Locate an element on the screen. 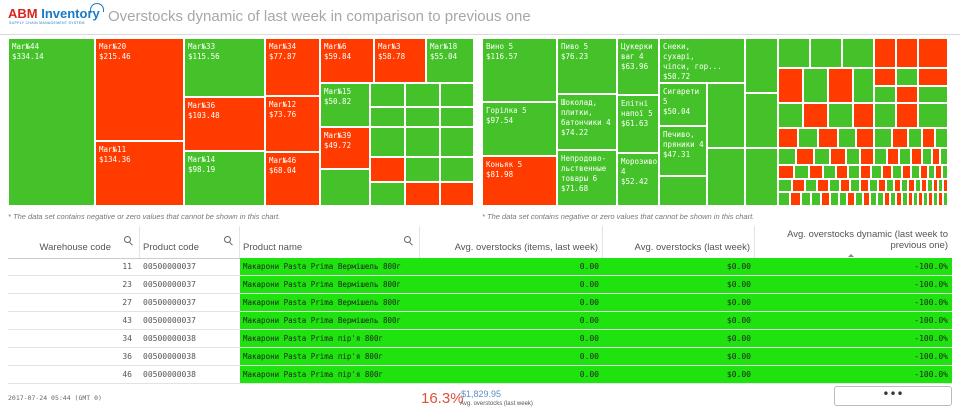 The width and height of the screenshot is (960, 420). column-header-product-code: Product code is located at coordinates (190, 242).